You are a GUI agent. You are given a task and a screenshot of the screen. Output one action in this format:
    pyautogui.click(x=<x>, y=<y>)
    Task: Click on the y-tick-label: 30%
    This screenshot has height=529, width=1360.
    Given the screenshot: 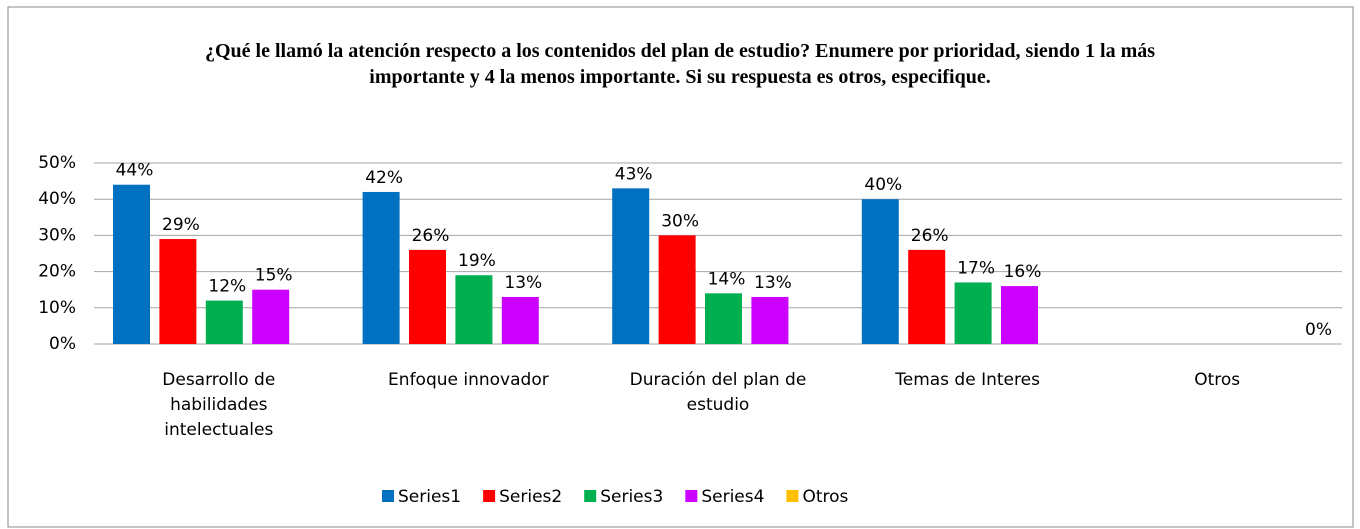 What is the action you would take?
    pyautogui.click(x=57, y=235)
    